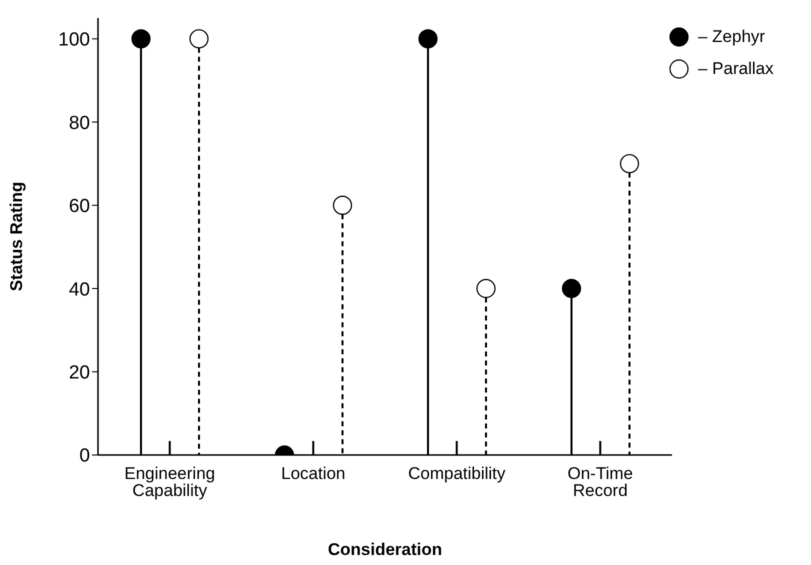 This screenshot has width=811, height=565. Describe the element at coordinates (313, 474) in the screenshot. I see `x-tick-label: Location` at that location.